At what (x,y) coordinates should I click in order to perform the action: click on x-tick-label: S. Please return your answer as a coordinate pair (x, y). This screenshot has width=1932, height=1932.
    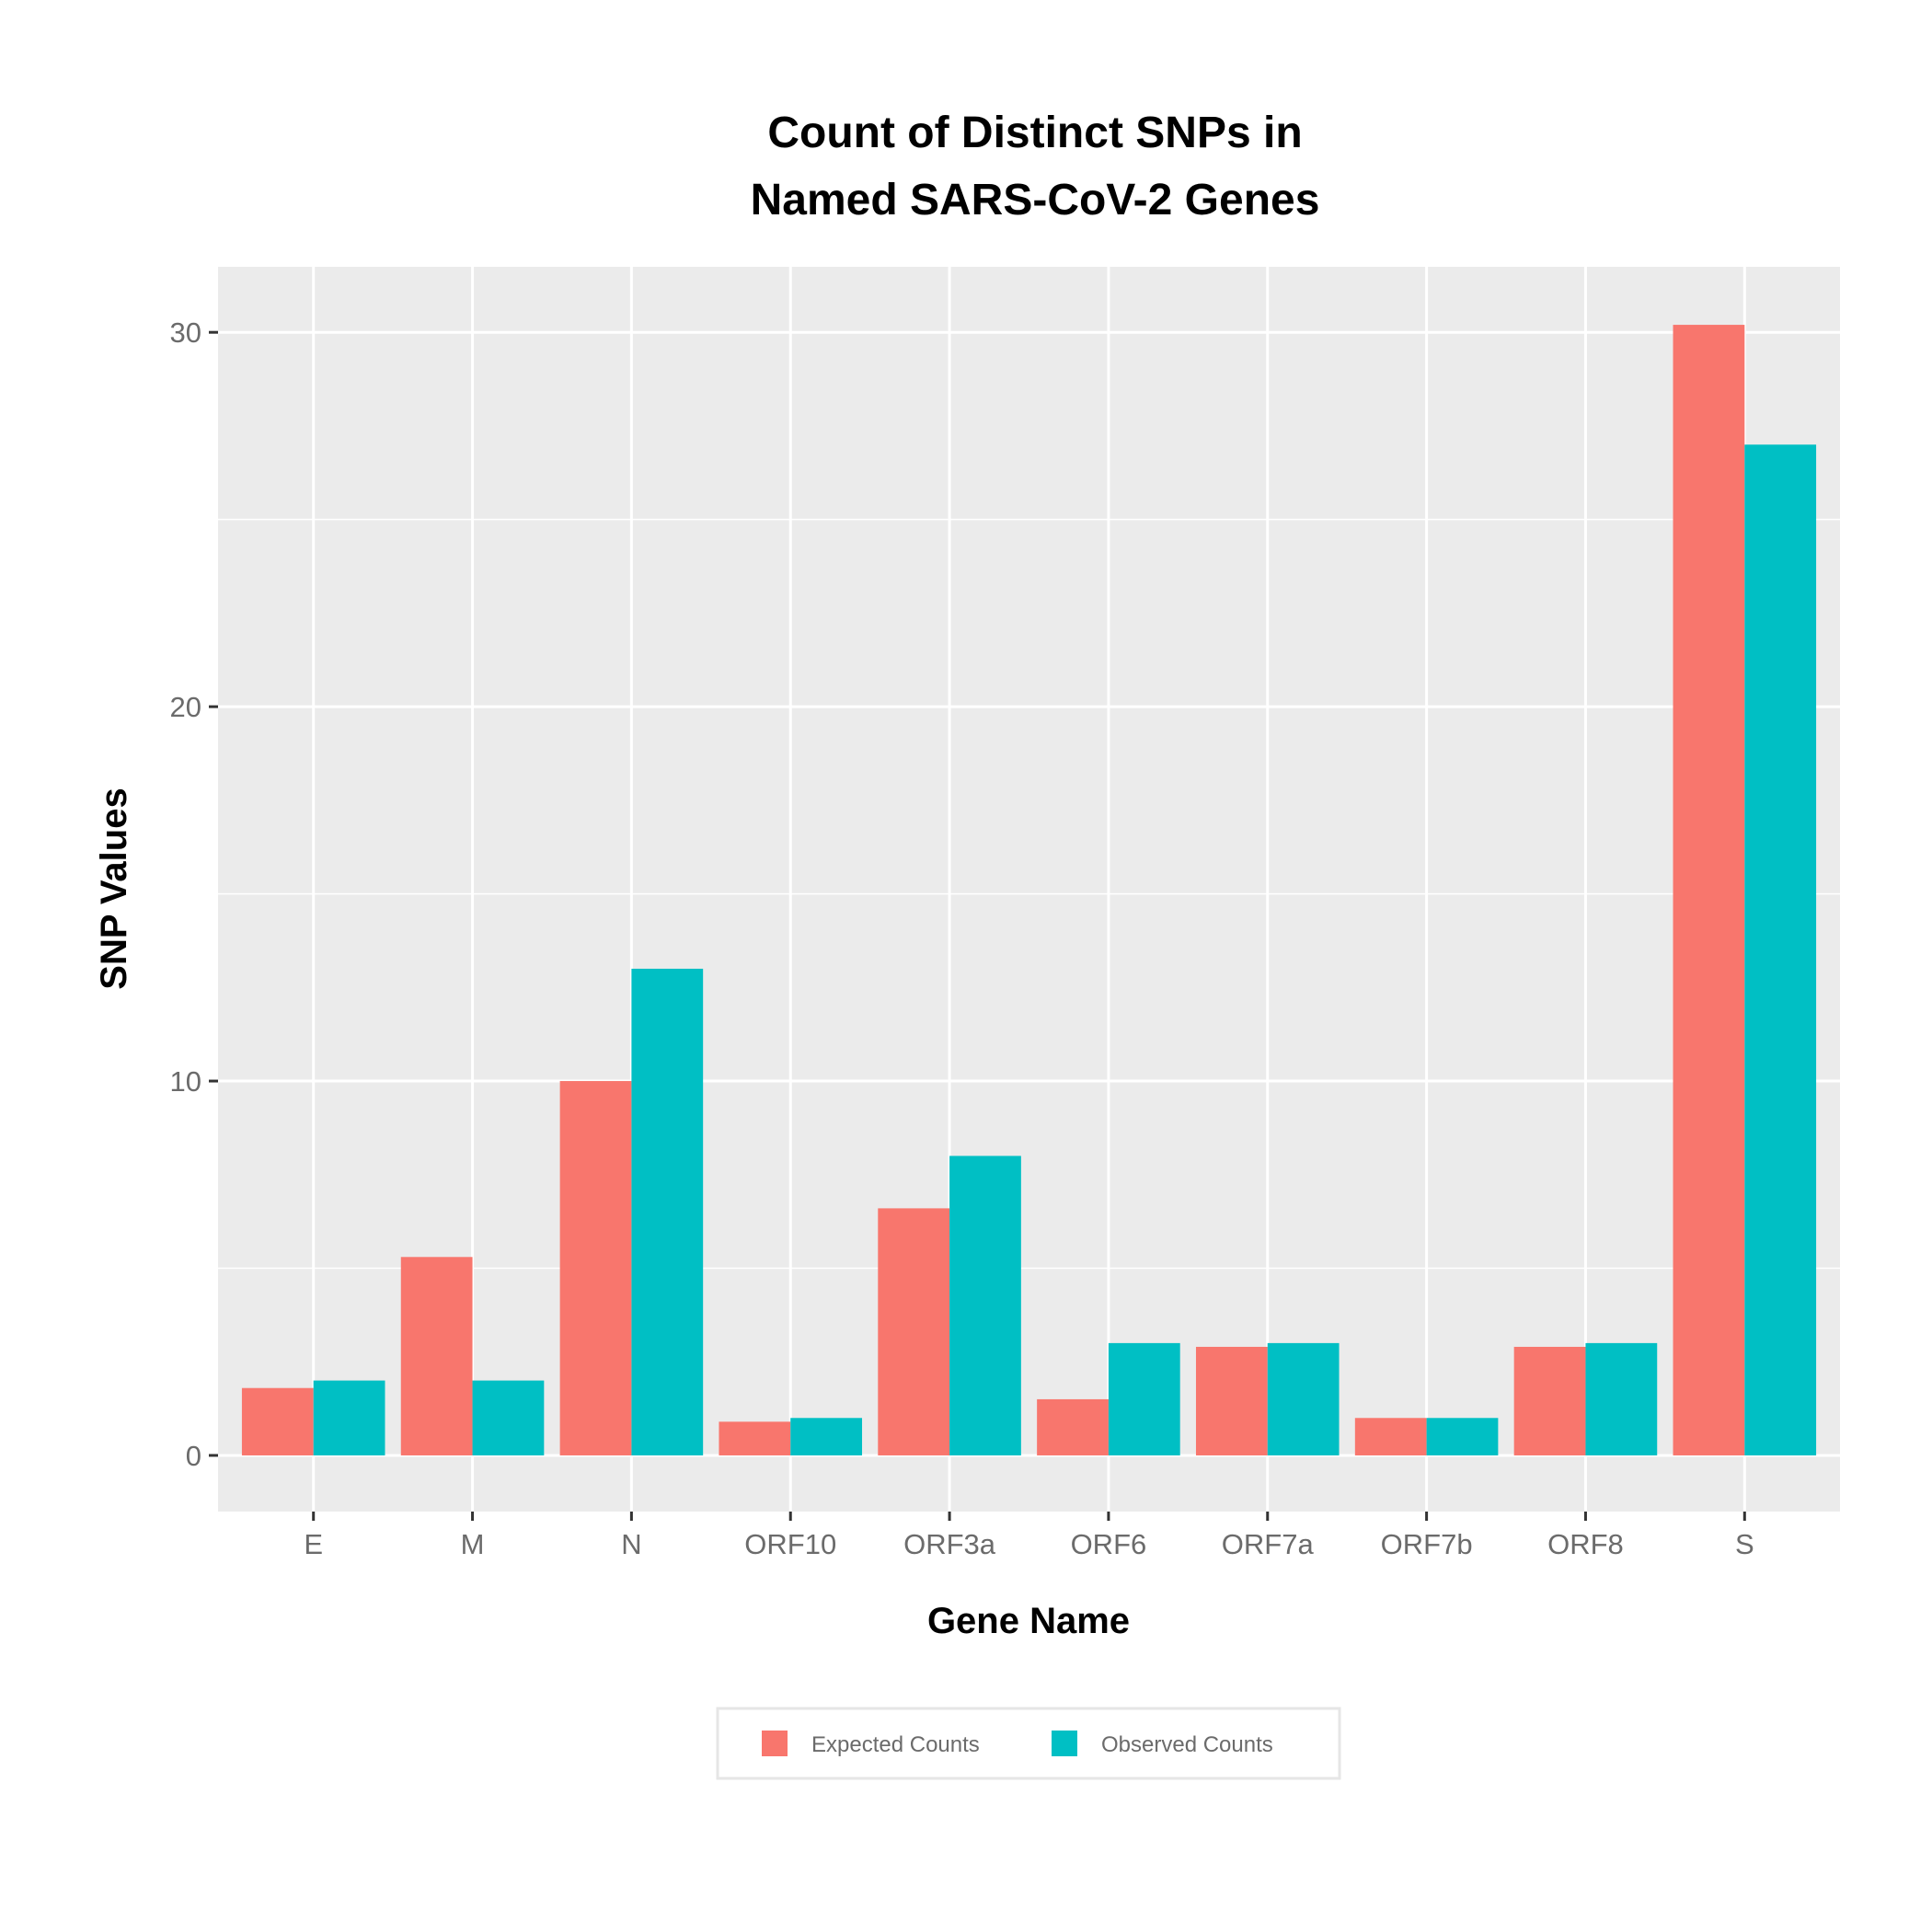
    Looking at the image, I should click on (1744, 1544).